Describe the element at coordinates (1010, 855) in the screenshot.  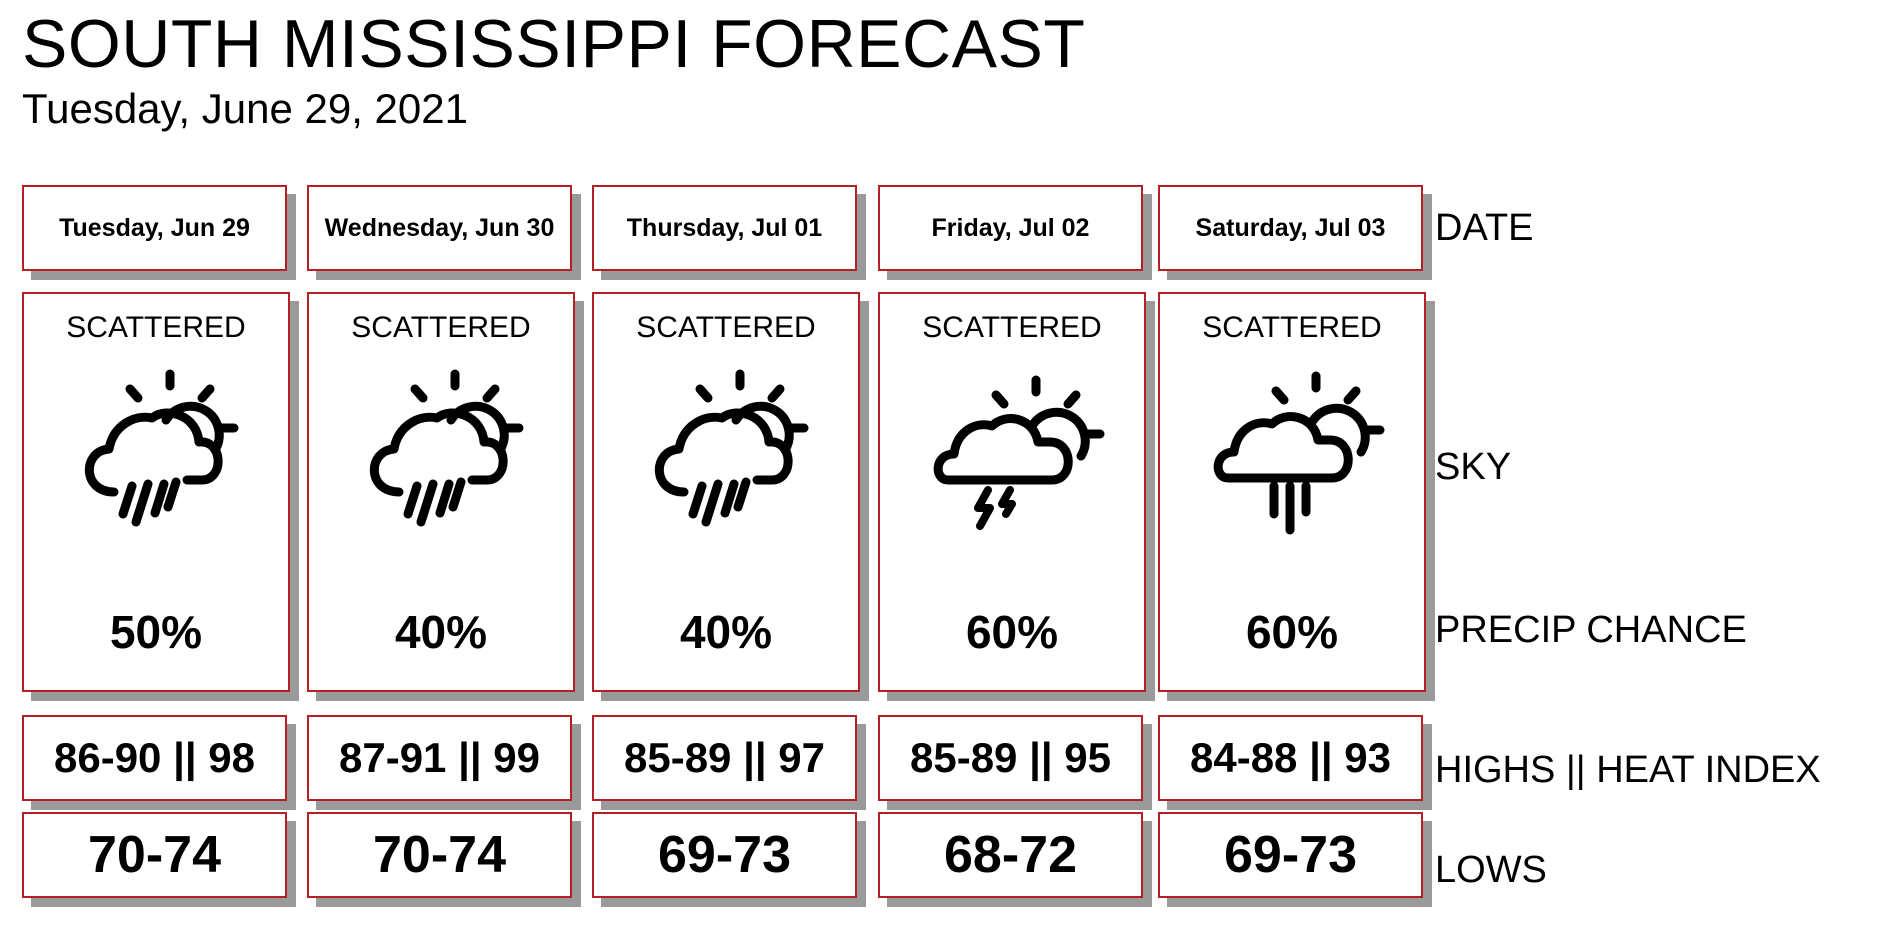
I see `lows-cell: 68-72` at that location.